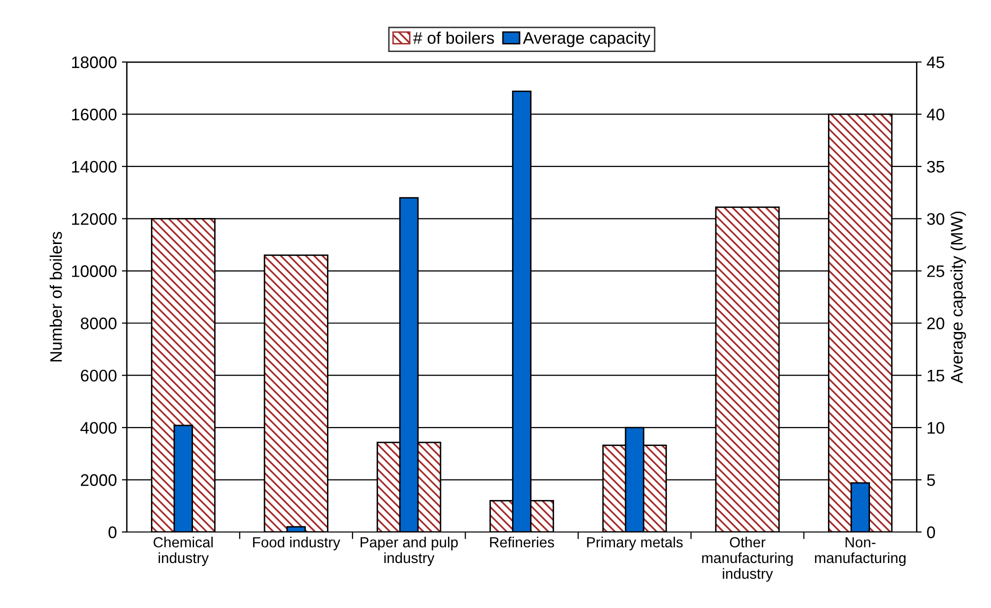 This screenshot has width=991, height=608. I want to click on x-tick-label: Food industry, so click(296, 543).